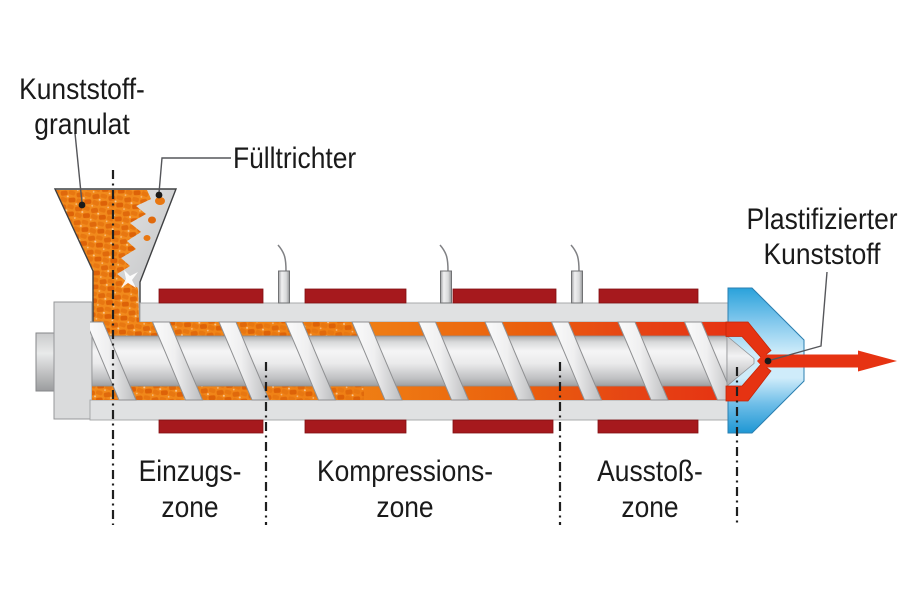 The image size is (900, 600). I want to click on hopper-outline, so click(115, 255).